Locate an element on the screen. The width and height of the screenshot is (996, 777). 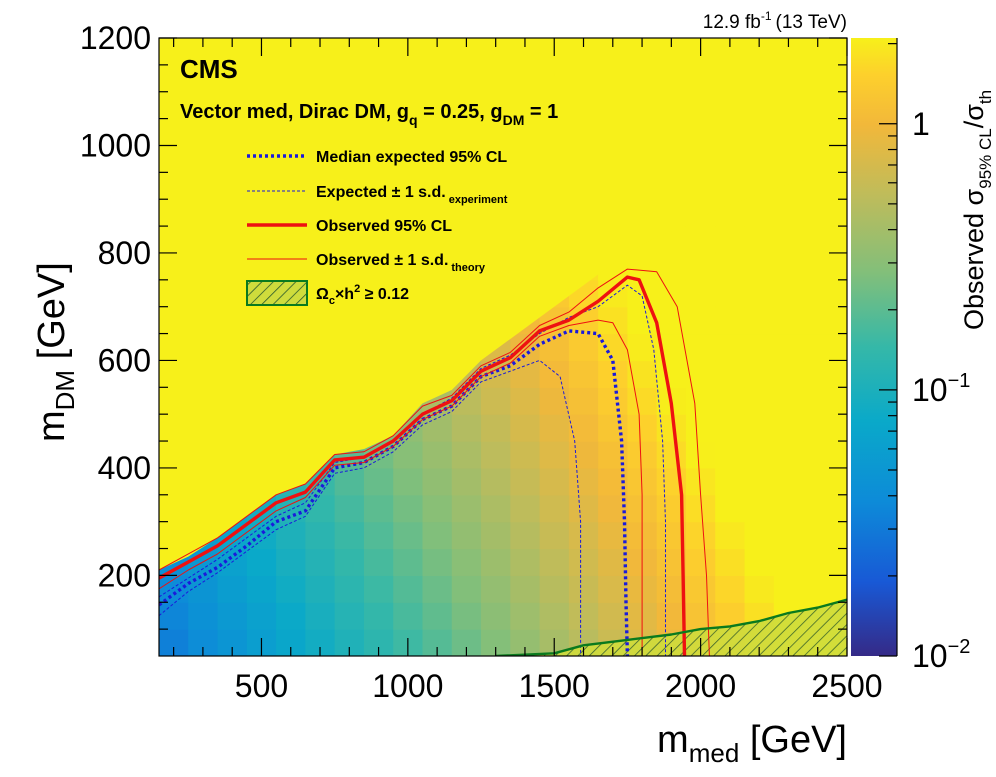
y-tick-label: 800 is located at coordinates (124, 253).